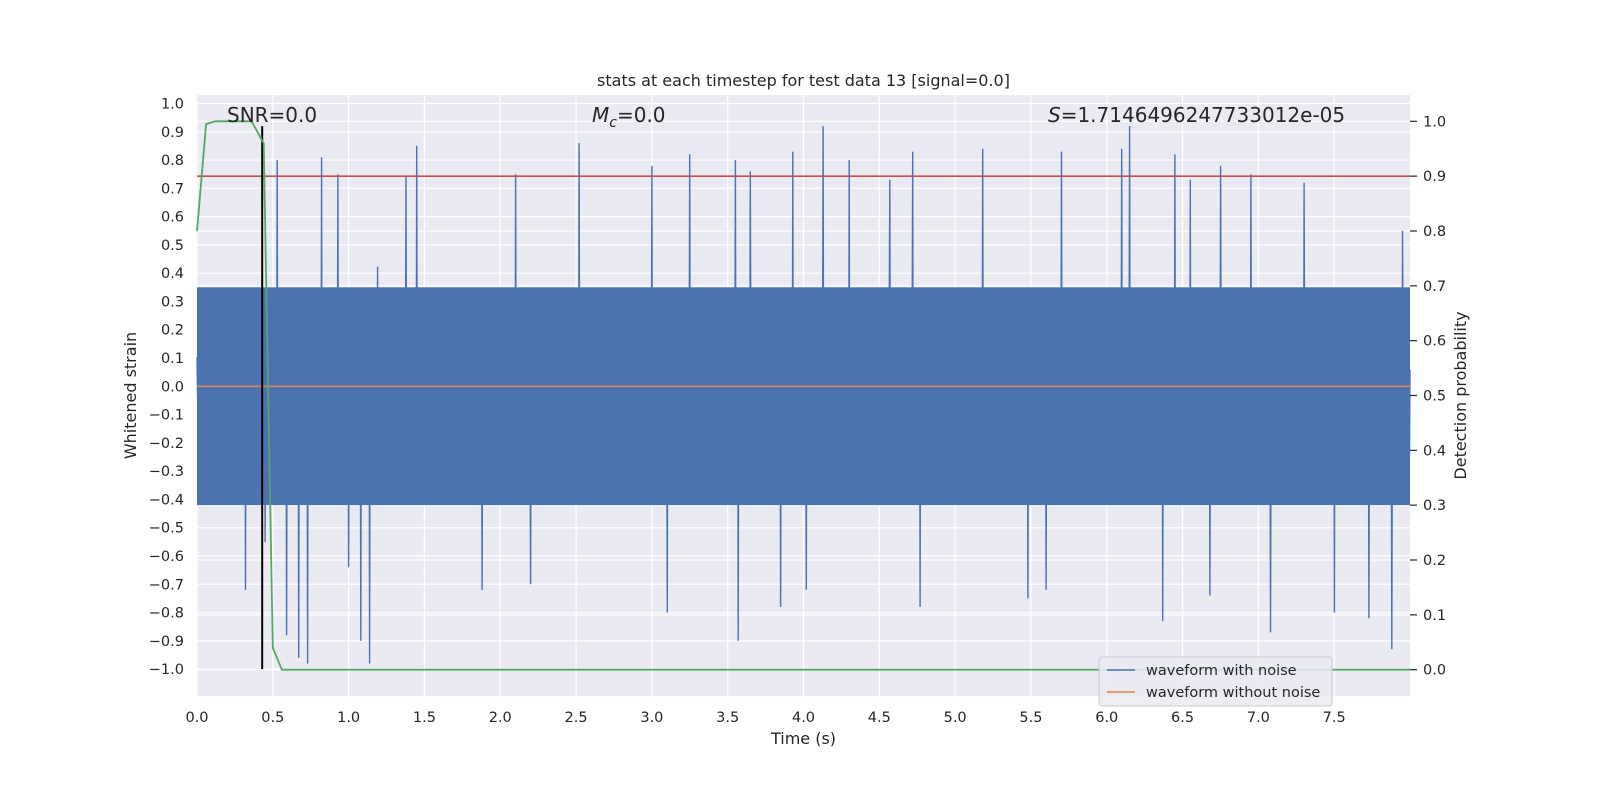  What do you see at coordinates (1258, 718) in the screenshot?
I see `x-tick-label: 7.0` at bounding box center [1258, 718].